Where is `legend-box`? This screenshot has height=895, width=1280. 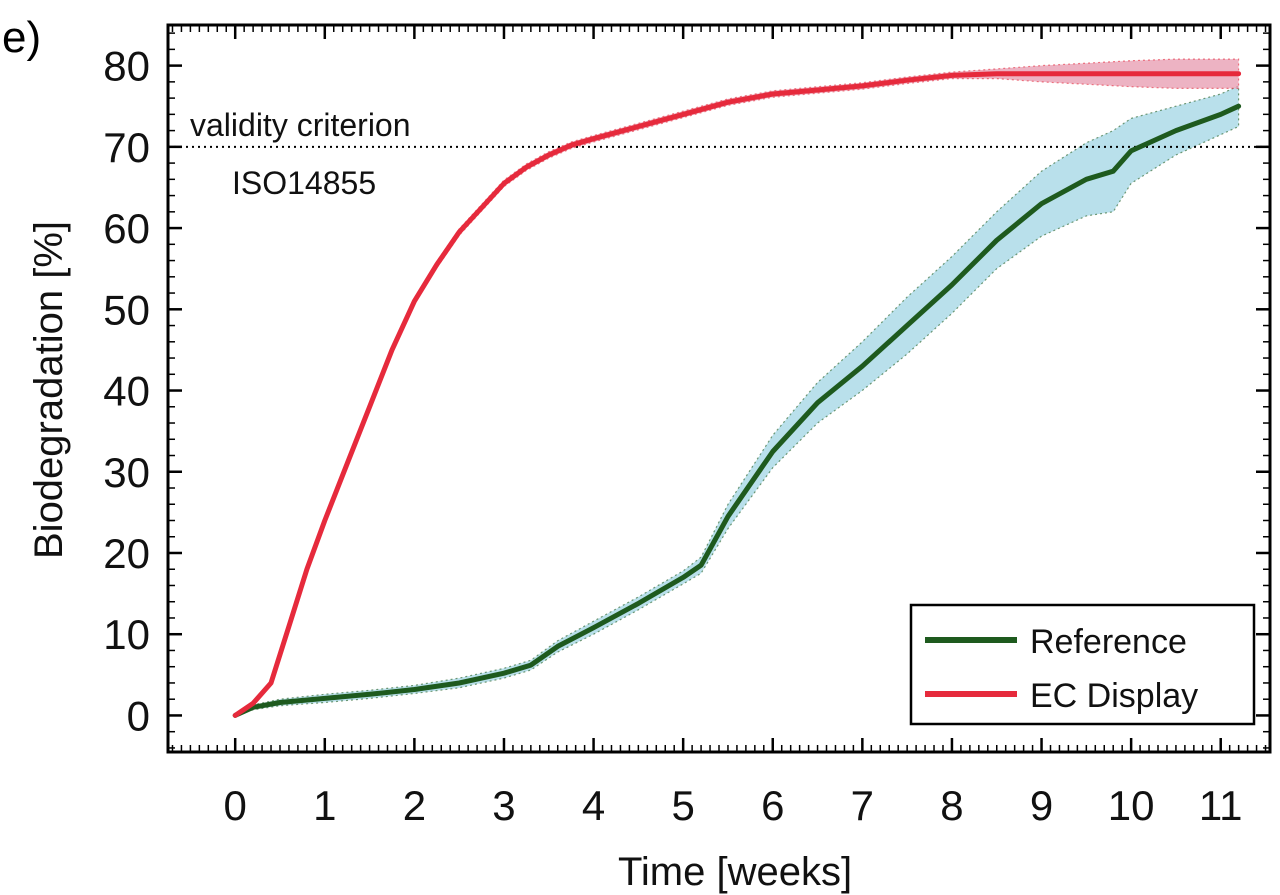 legend-box is located at coordinates (1082, 664).